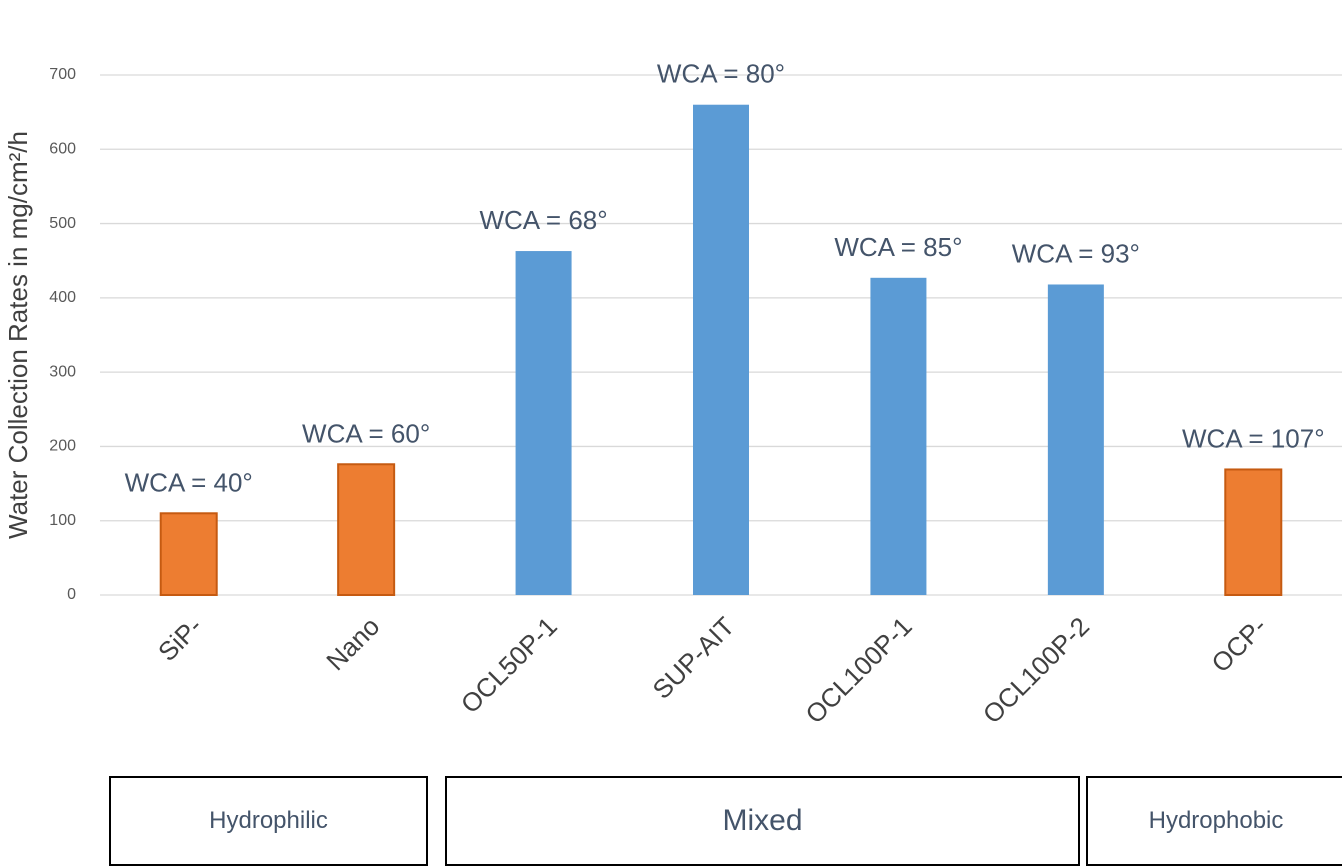 The image size is (1342, 866). What do you see at coordinates (62, 297) in the screenshot?
I see `y-tick-label: 400` at bounding box center [62, 297].